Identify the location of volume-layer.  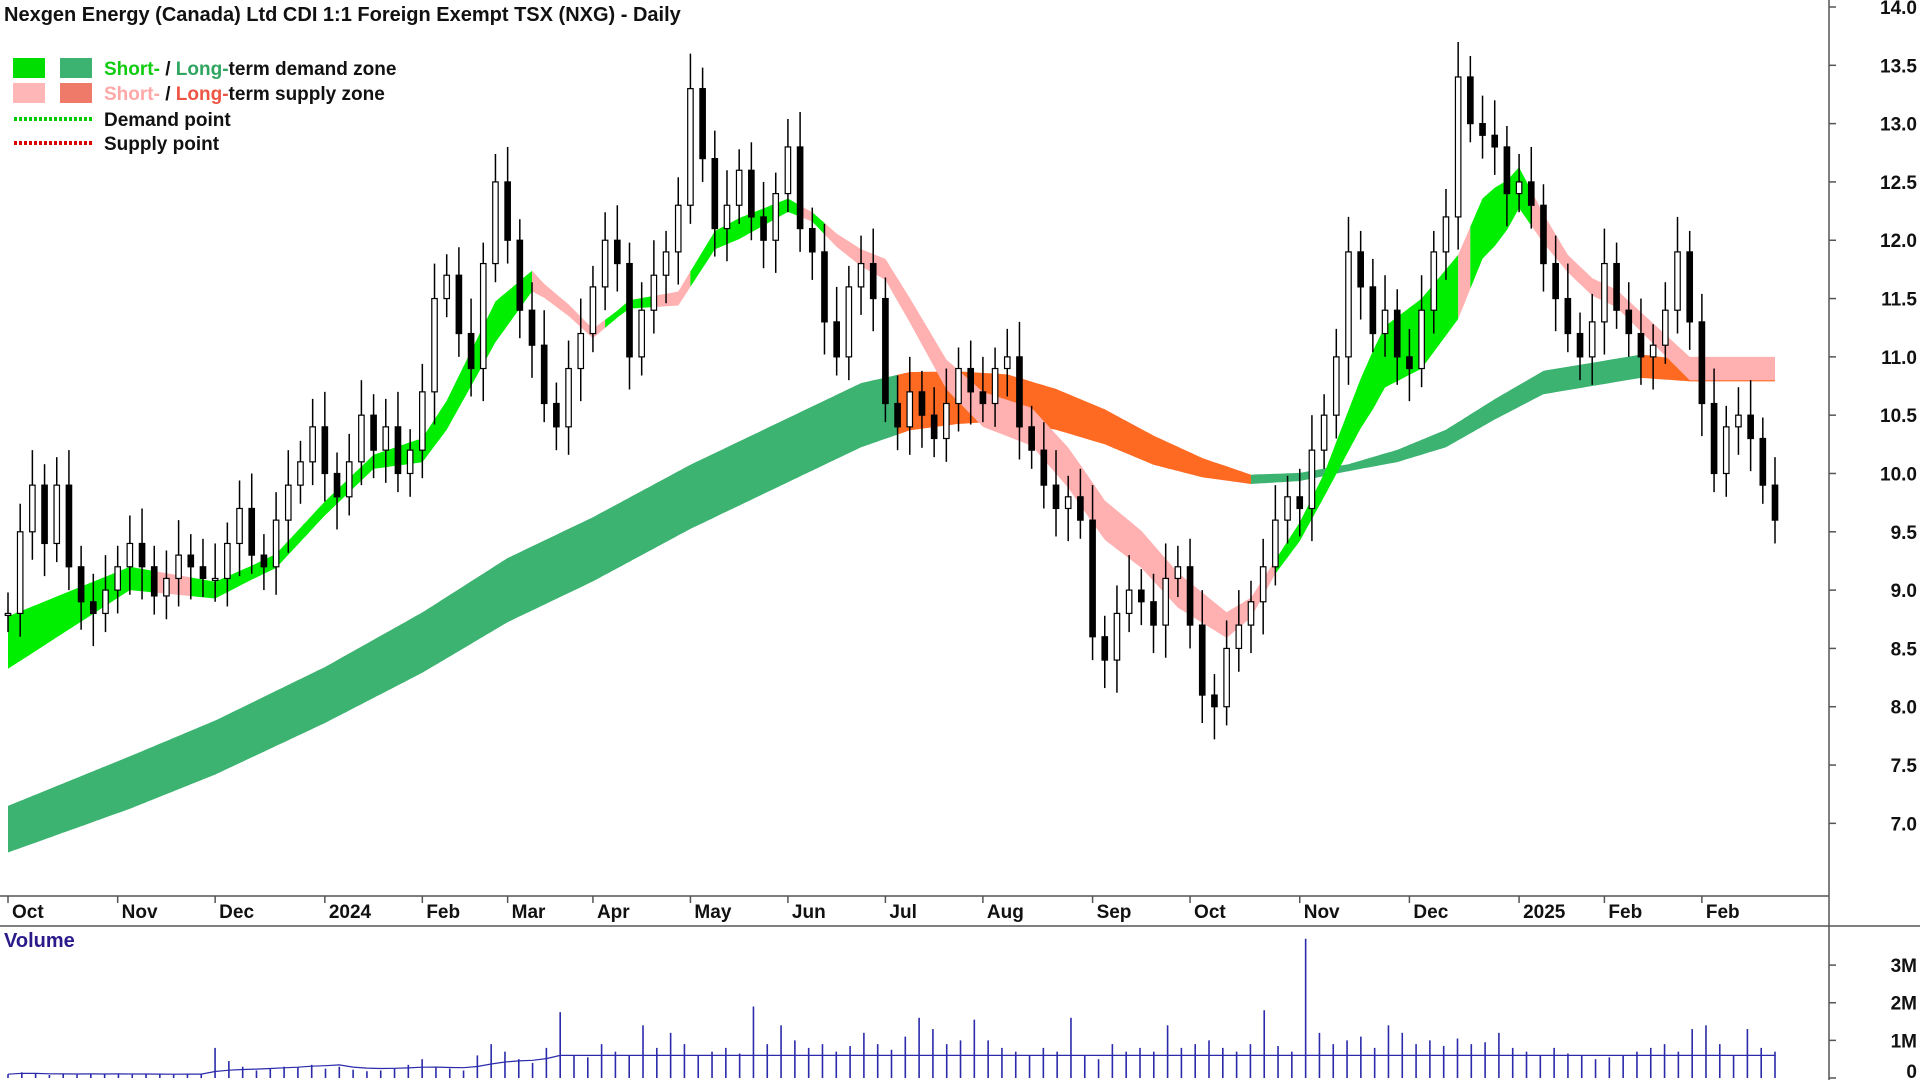
(891, 1008).